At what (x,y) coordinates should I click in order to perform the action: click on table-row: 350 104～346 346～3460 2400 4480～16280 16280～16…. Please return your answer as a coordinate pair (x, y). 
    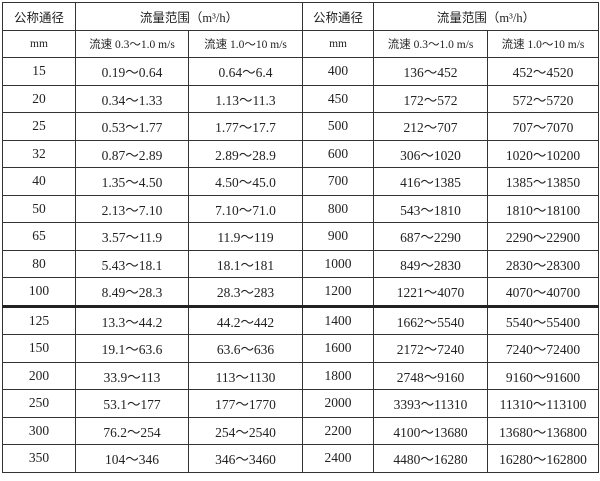
    Looking at the image, I should click on (301, 458).